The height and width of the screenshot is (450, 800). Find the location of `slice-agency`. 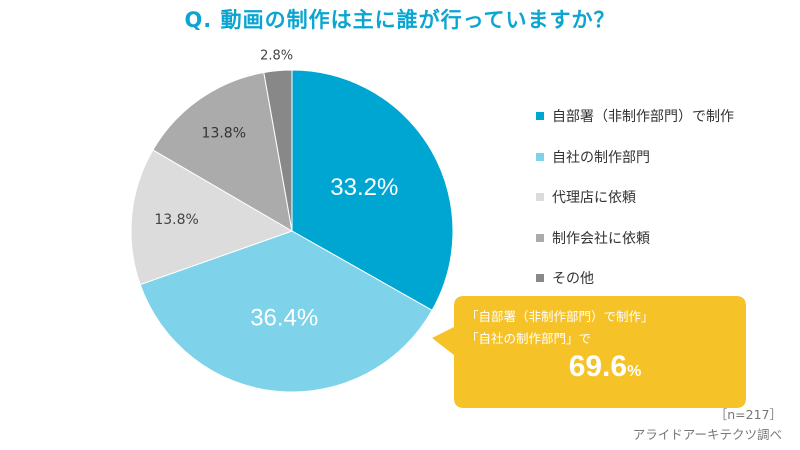

slice-agency is located at coordinates (212, 217).